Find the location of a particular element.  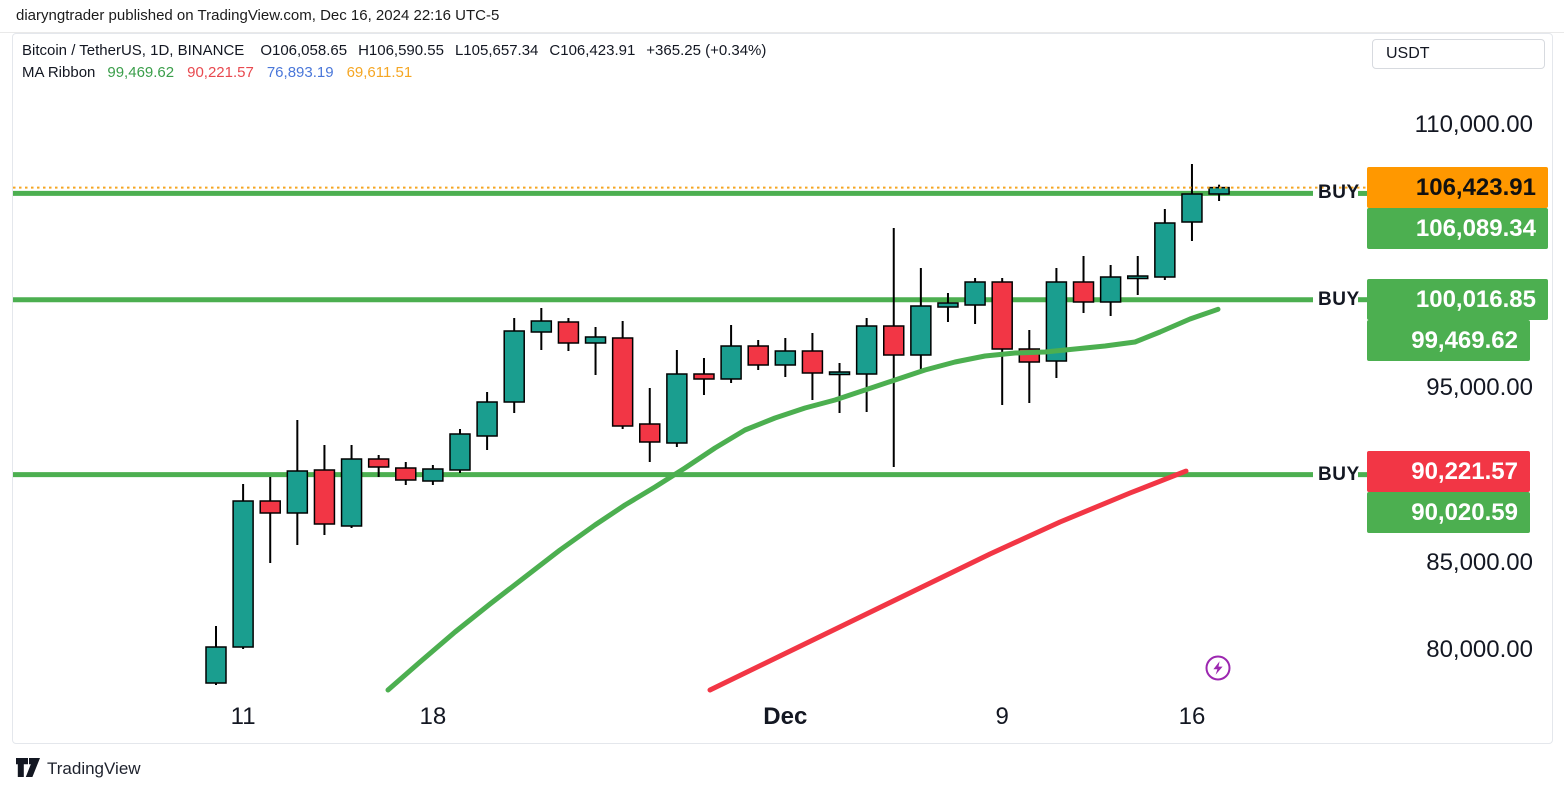

tradingview-brand-link: TradingView is located at coordinates (94, 768).